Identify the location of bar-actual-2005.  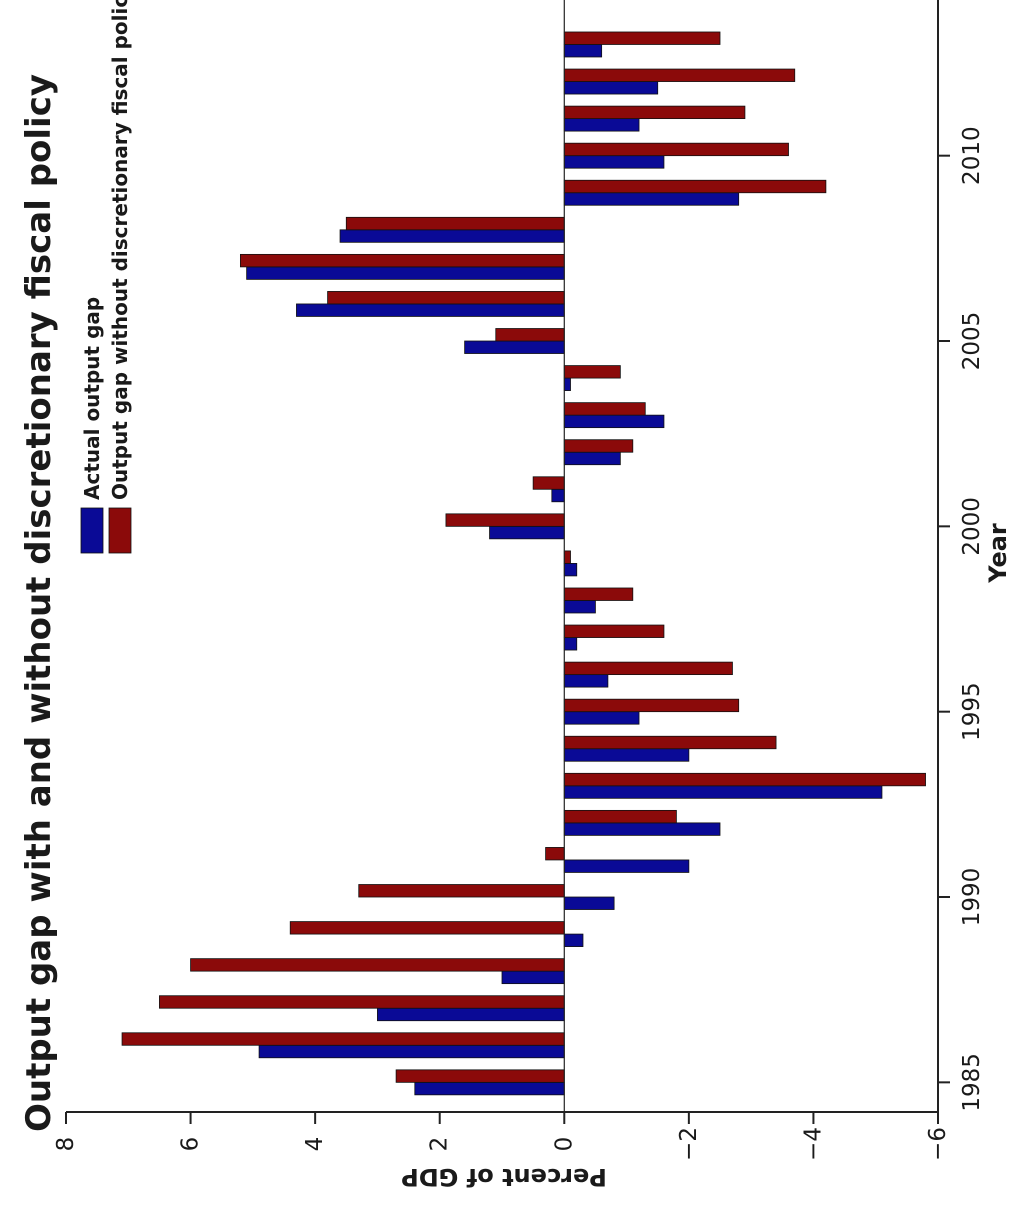
(514, 347).